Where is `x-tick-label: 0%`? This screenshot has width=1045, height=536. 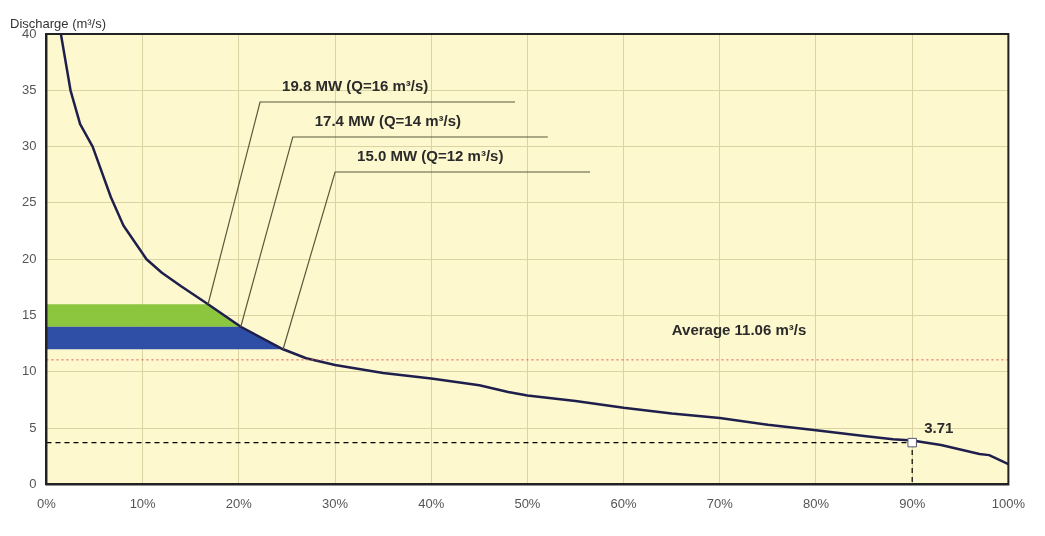
x-tick-label: 0% is located at coordinates (47, 503).